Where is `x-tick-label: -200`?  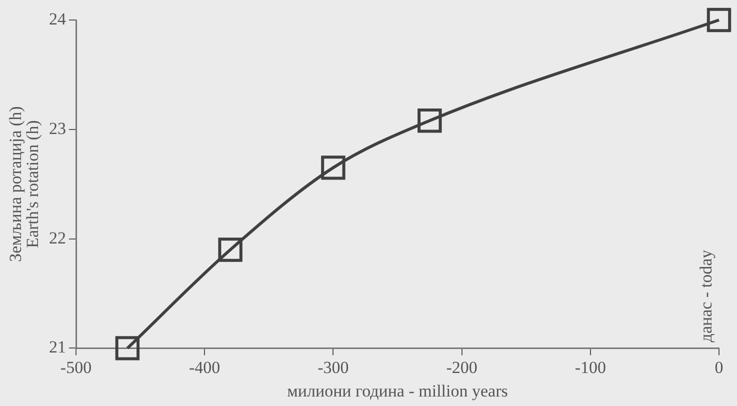 x-tick-label: -200 is located at coordinates (462, 367).